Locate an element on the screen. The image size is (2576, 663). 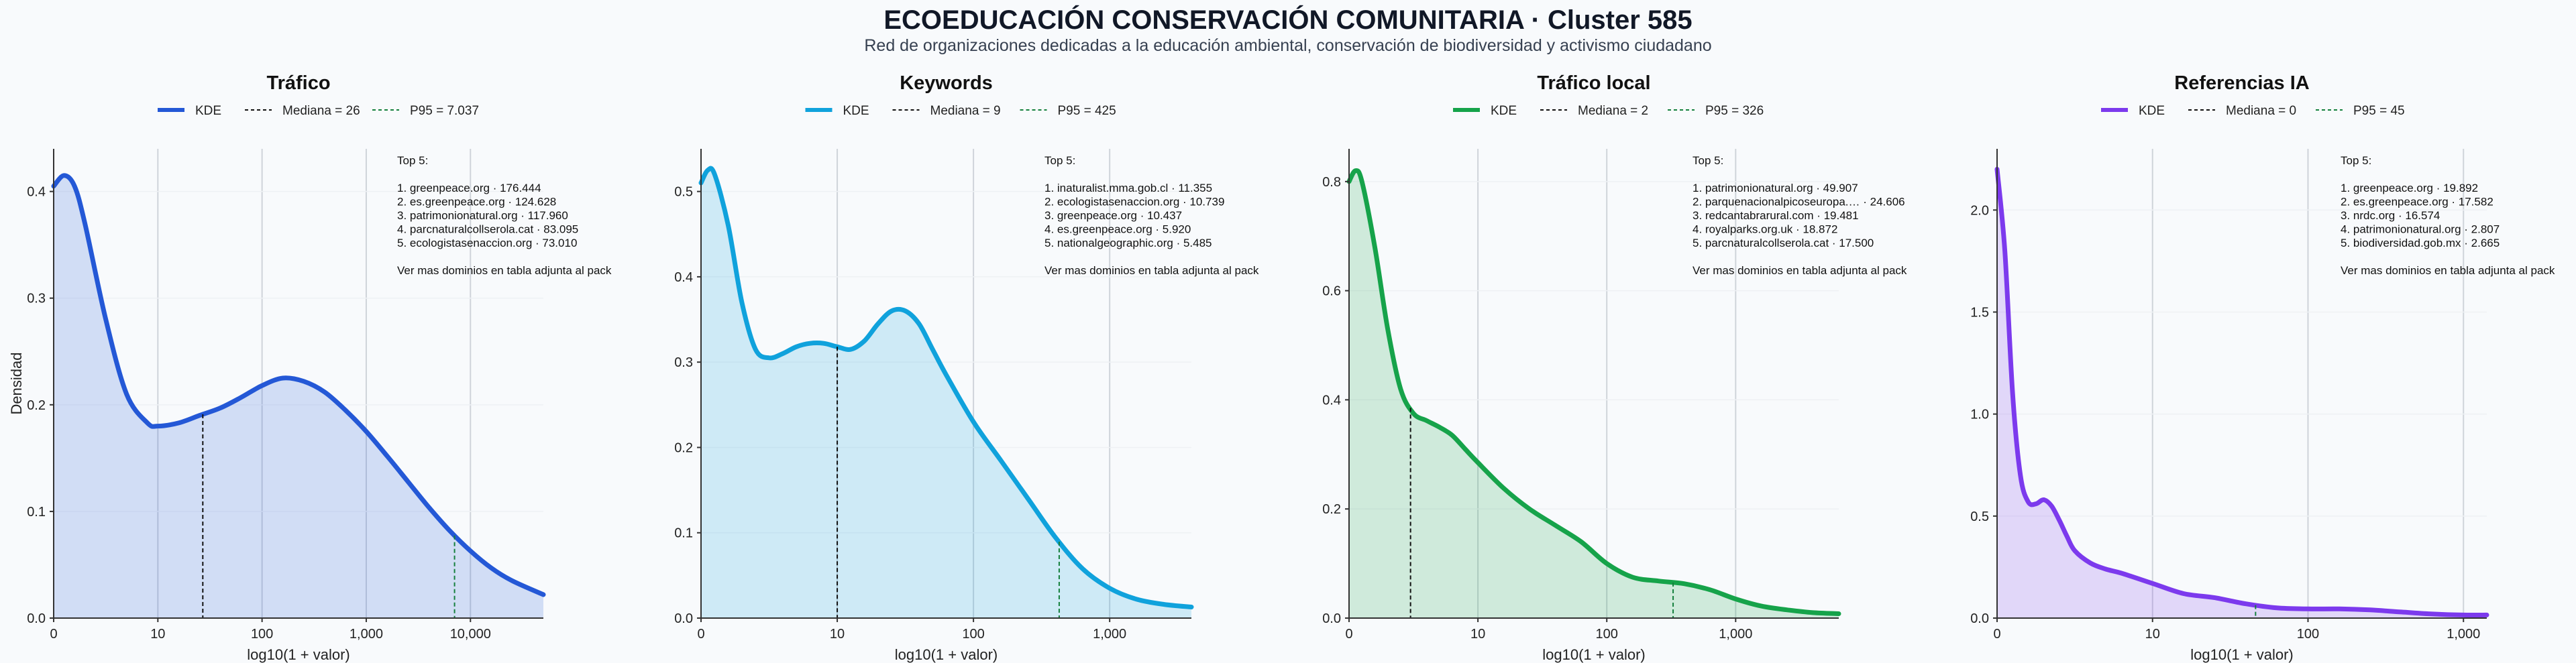
x-tick-label: 10,000 is located at coordinates (470, 634).